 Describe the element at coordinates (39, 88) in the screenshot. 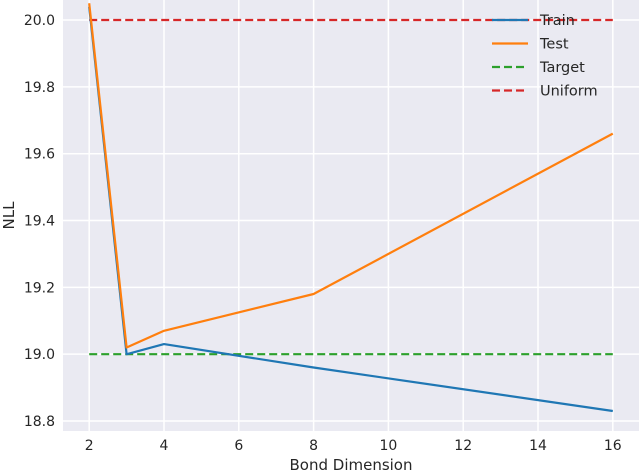

I see `y-tick-label: 19.8` at that location.